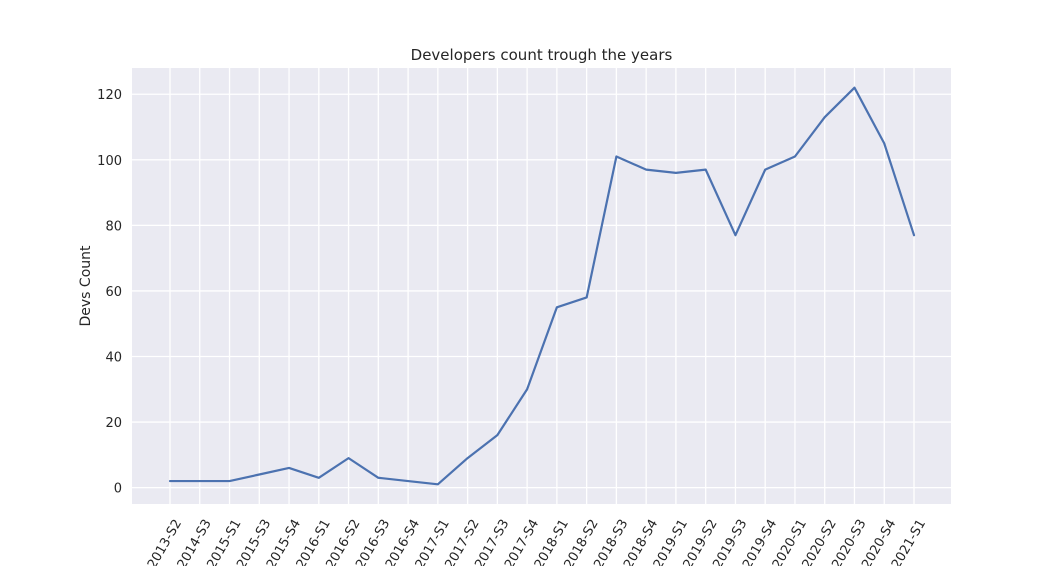 This screenshot has width=1058, height=570. Describe the element at coordinates (113, 292) in the screenshot. I see `y-tick-label: 60` at that location.